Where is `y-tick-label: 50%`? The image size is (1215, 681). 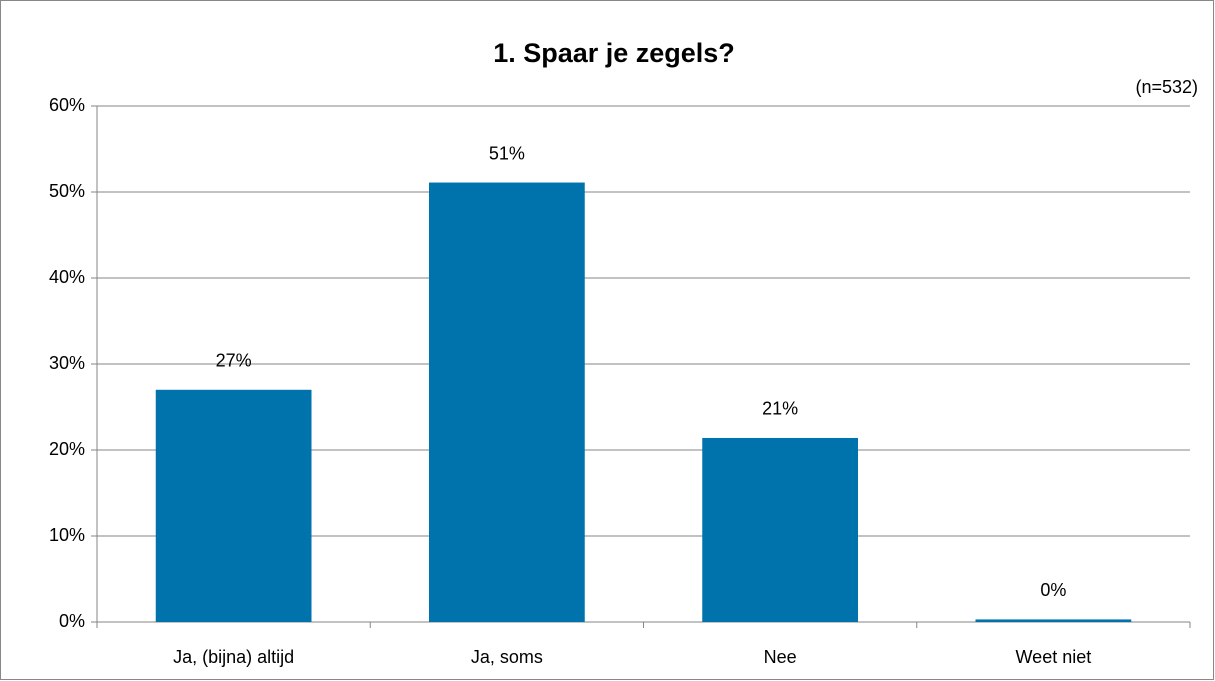
y-tick-label: 50% is located at coordinates (67, 191).